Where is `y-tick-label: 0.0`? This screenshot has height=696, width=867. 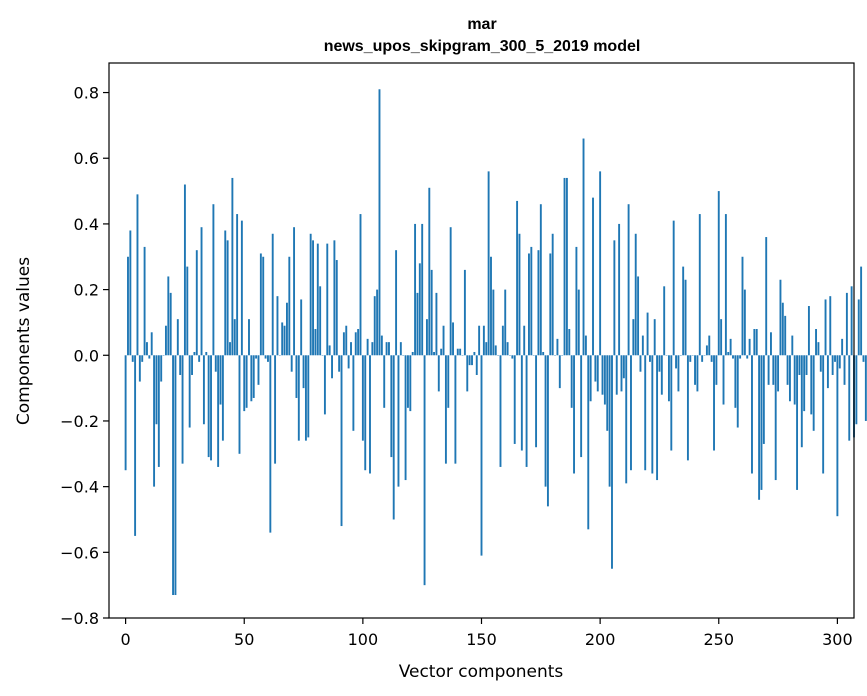
y-tick-label: 0.0 is located at coordinates (86, 355).